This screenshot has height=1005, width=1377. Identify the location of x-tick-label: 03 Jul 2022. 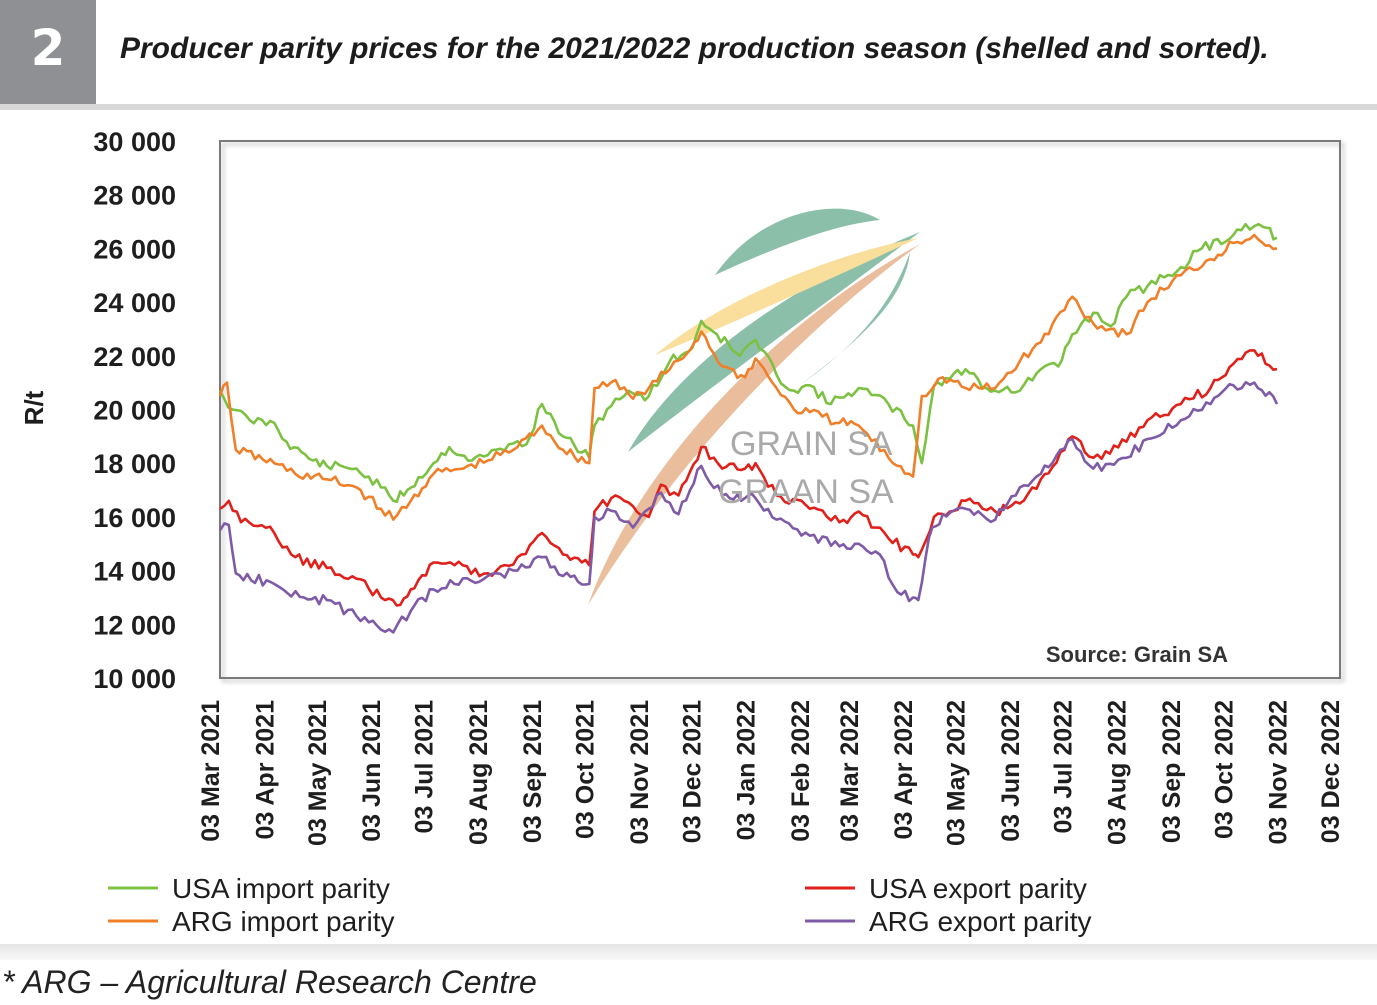
(1063, 766).